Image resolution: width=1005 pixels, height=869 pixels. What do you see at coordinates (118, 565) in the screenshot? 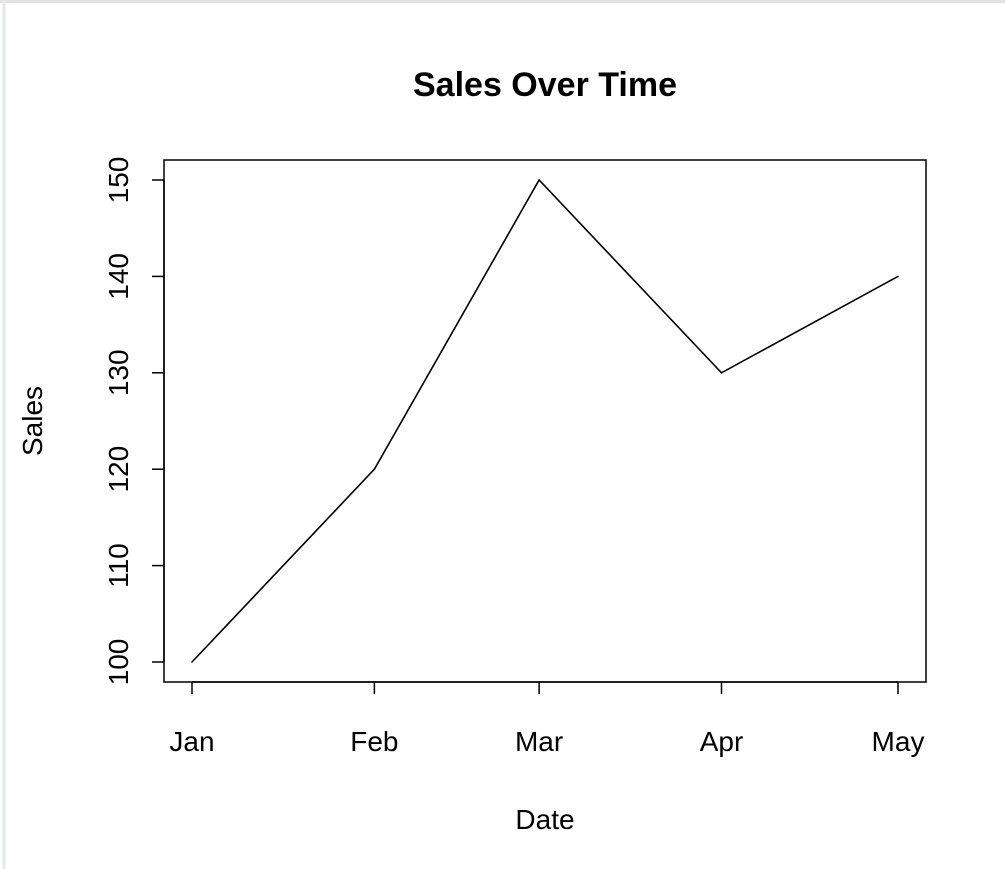
I see `y-tick-label: 110` at bounding box center [118, 565].